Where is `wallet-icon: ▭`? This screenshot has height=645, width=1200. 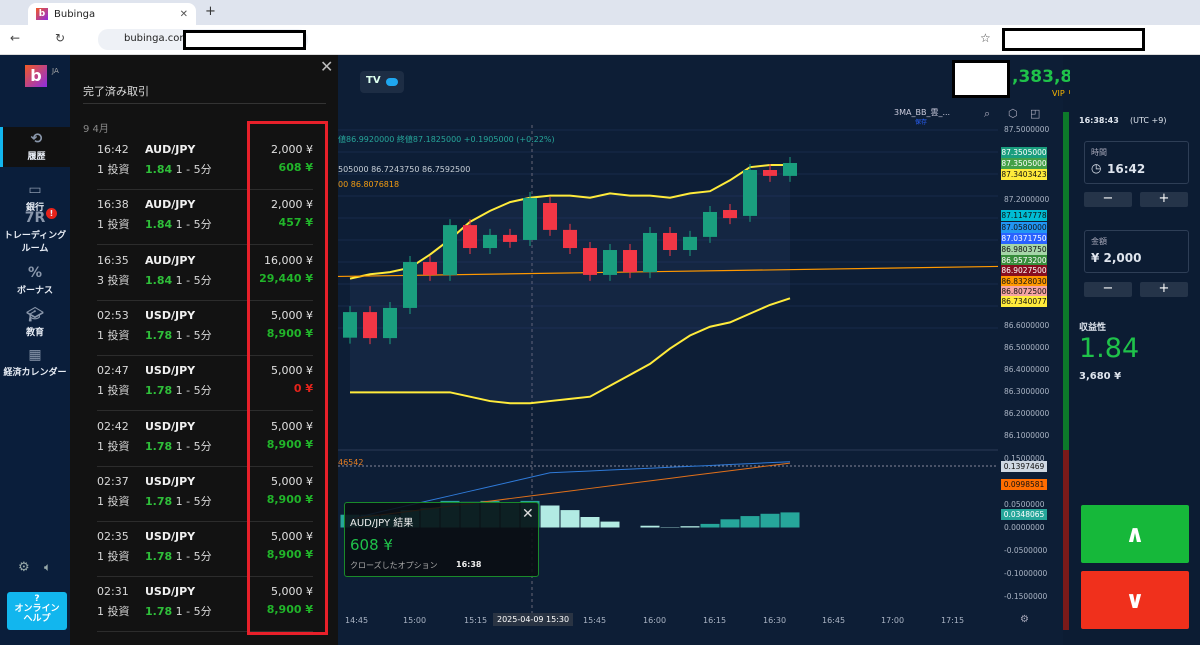 wallet-icon: ▭ is located at coordinates (35, 190).